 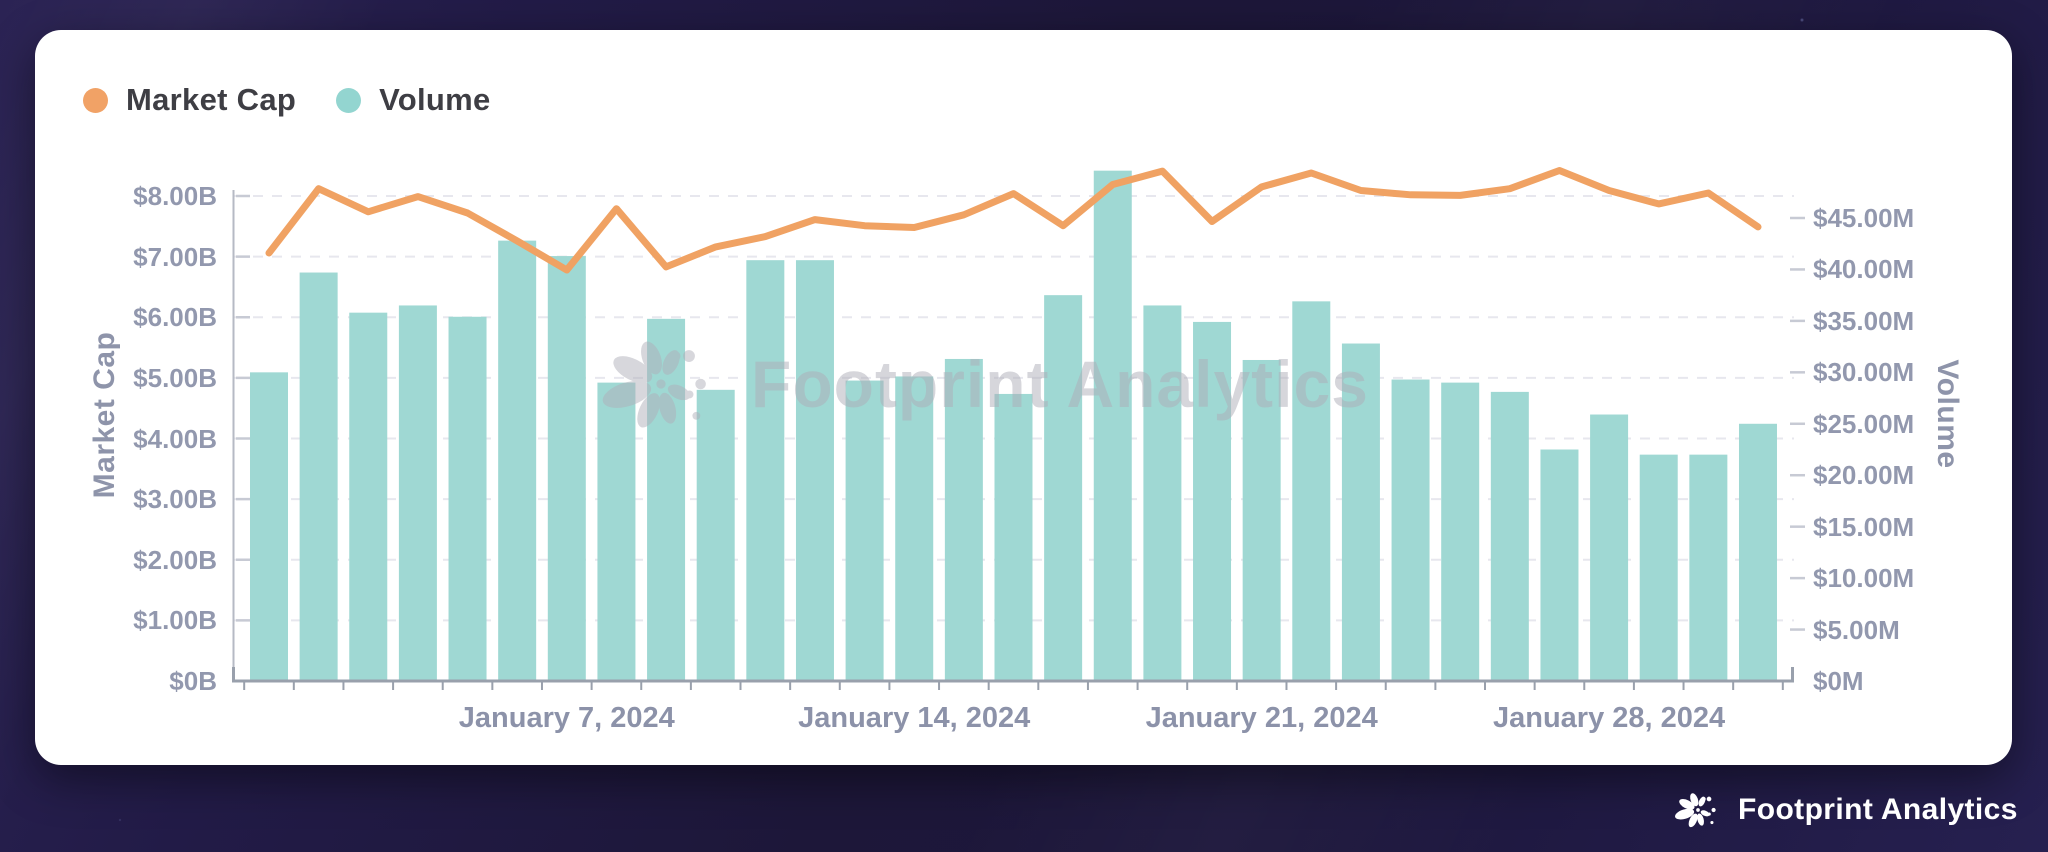 What do you see at coordinates (1864, 423) in the screenshot?
I see `right-axis-tick-label: $25.00M` at bounding box center [1864, 423].